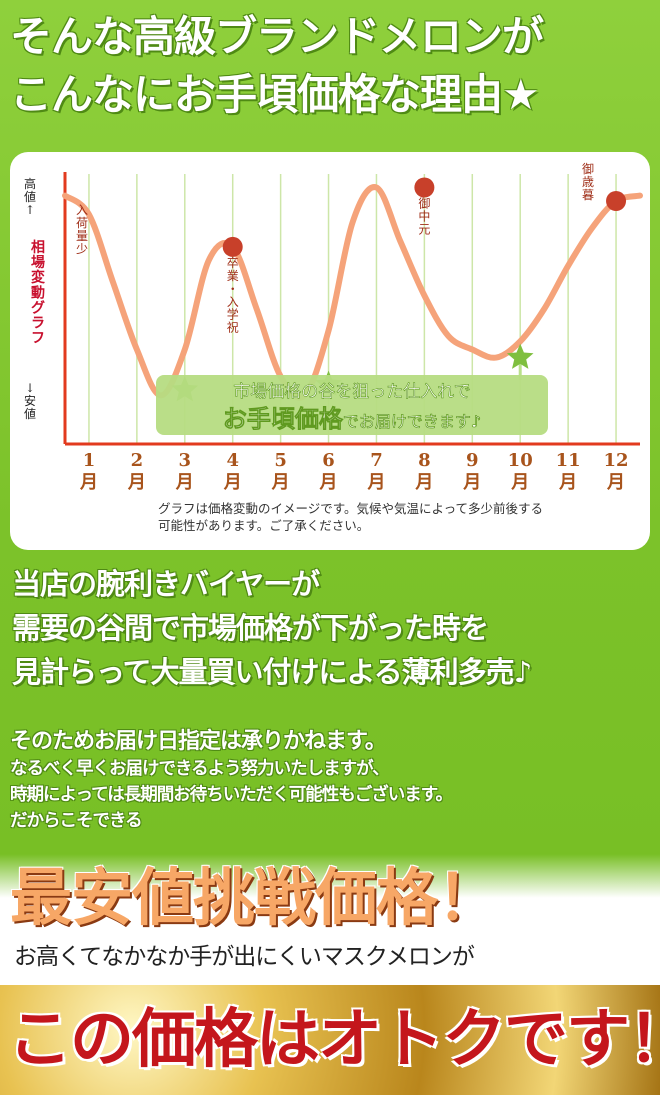  Describe the element at coordinates (471, 482) in the screenshot. I see `month-unit-9: 月` at that location.